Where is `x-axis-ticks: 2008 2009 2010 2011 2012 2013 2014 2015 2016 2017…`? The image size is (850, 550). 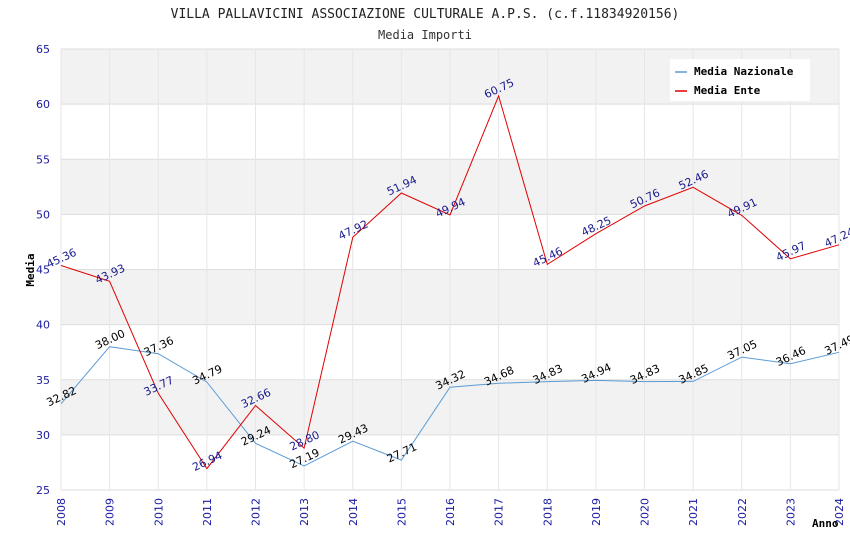 x-axis-ticks: 2008 2009 2010 2011 2012 2013 2014 2015 2016 2017… is located at coordinates (450, 512).